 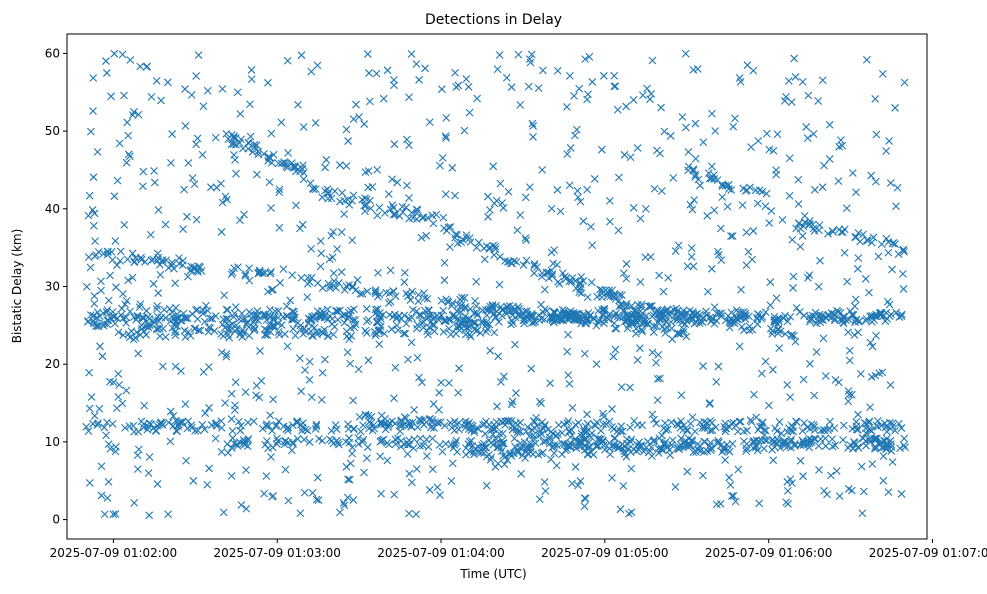 What do you see at coordinates (440, 553) in the screenshot?
I see `x-tick-label: 2025-07-09 01:04:00` at bounding box center [440, 553].